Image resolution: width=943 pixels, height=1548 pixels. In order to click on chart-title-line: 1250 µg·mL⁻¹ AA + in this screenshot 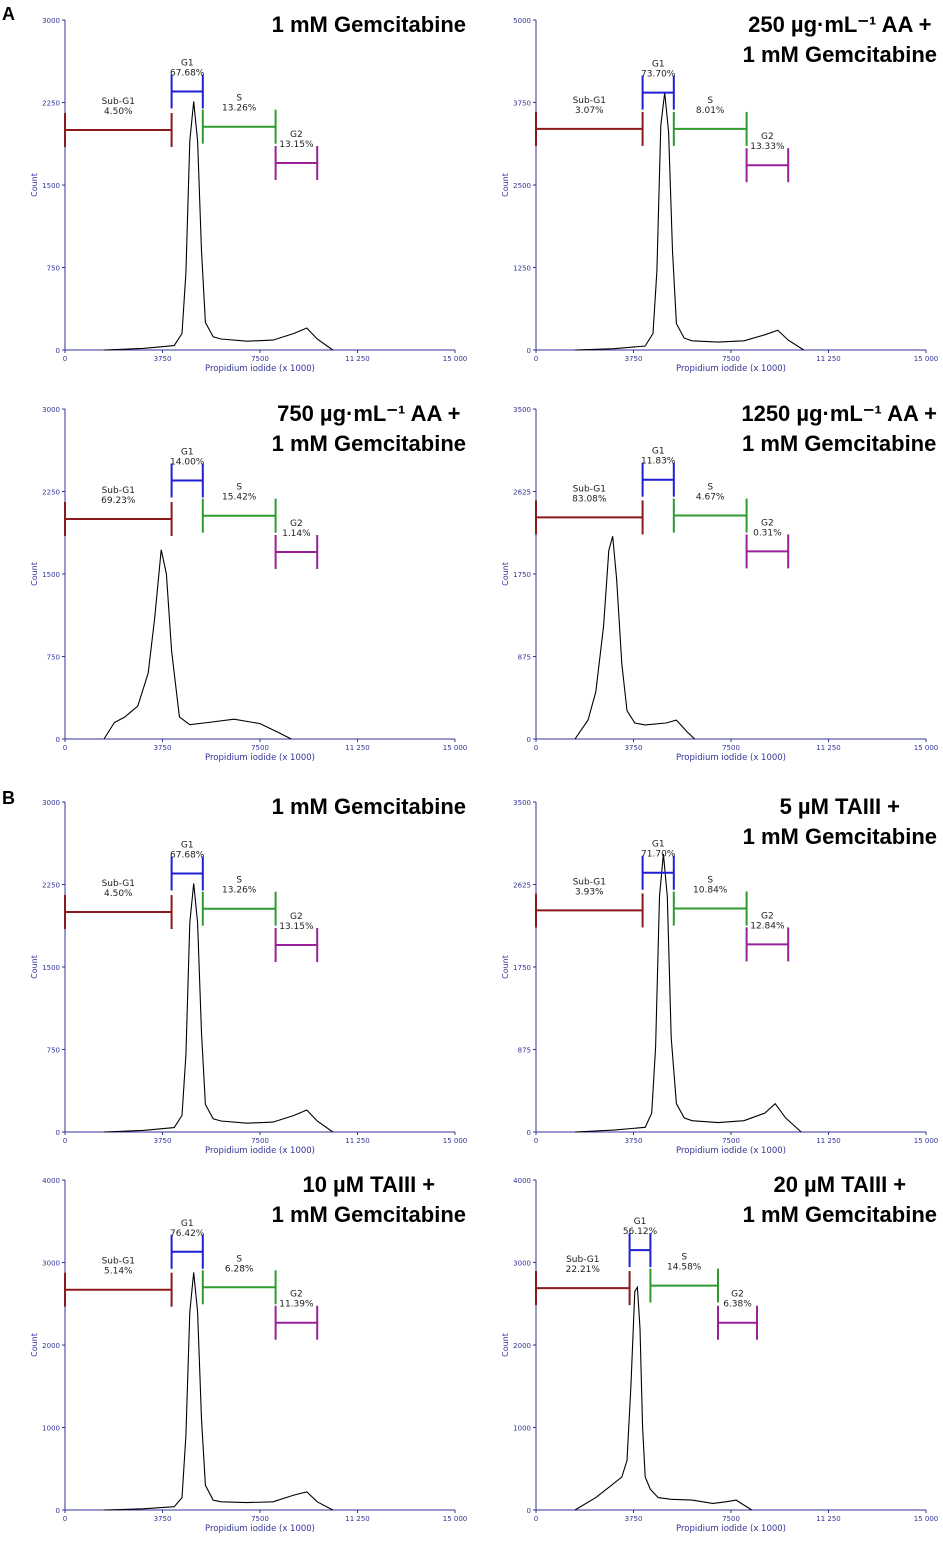, I will do `click(839, 413)`.